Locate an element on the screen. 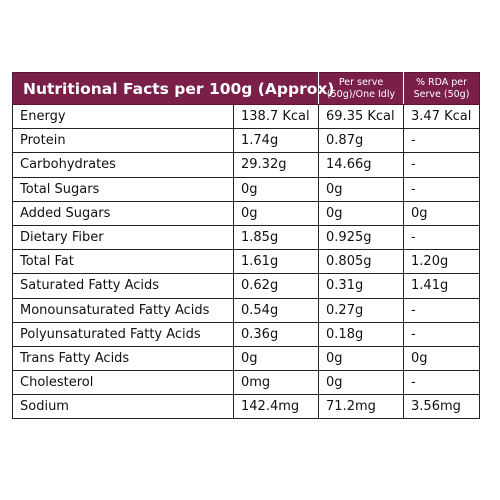 Image resolution: width=500 pixels, height=500 pixels. table-row: Polyunsaturated Fatty Acids 0.36g 0.18g - is located at coordinates (246, 334).